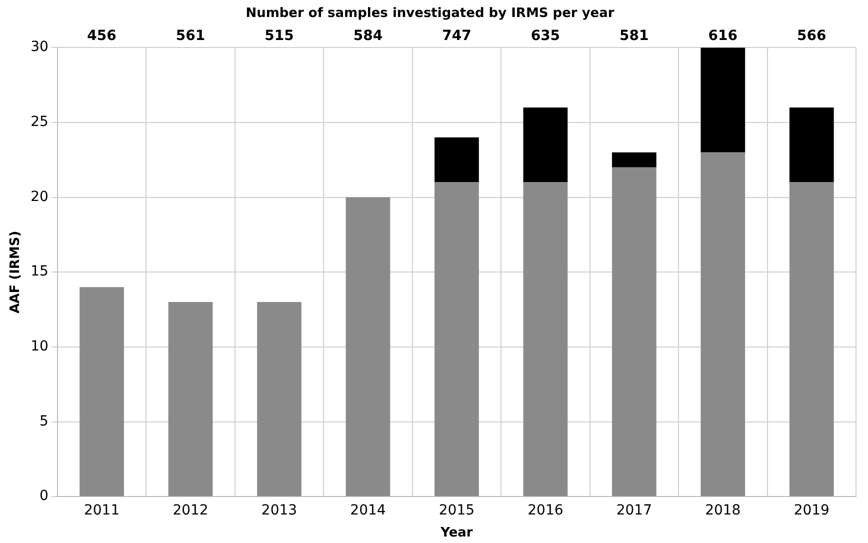 This screenshot has height=543, width=868. Describe the element at coordinates (39, 122) in the screenshot. I see `y-tick-label: 25` at that location.